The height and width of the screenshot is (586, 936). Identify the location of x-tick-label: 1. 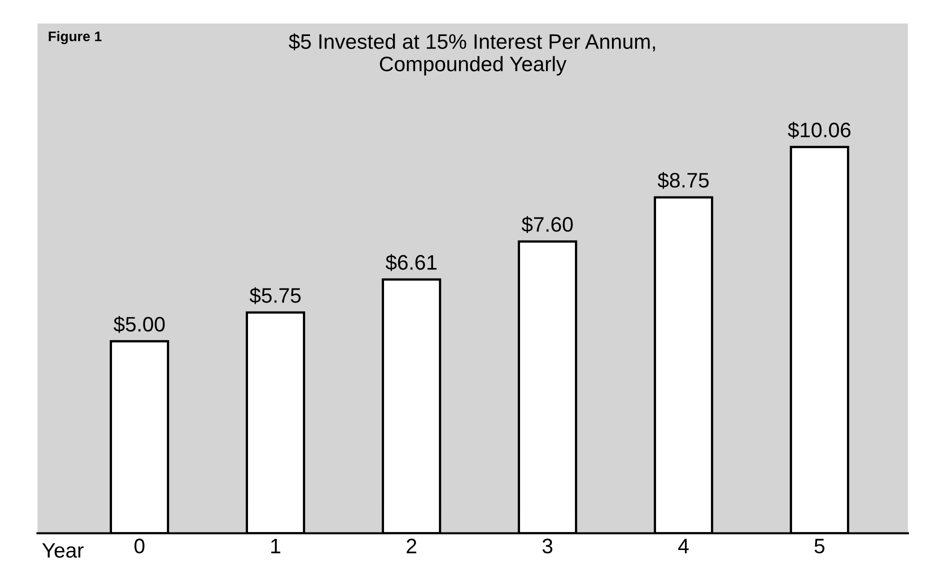
(275, 546).